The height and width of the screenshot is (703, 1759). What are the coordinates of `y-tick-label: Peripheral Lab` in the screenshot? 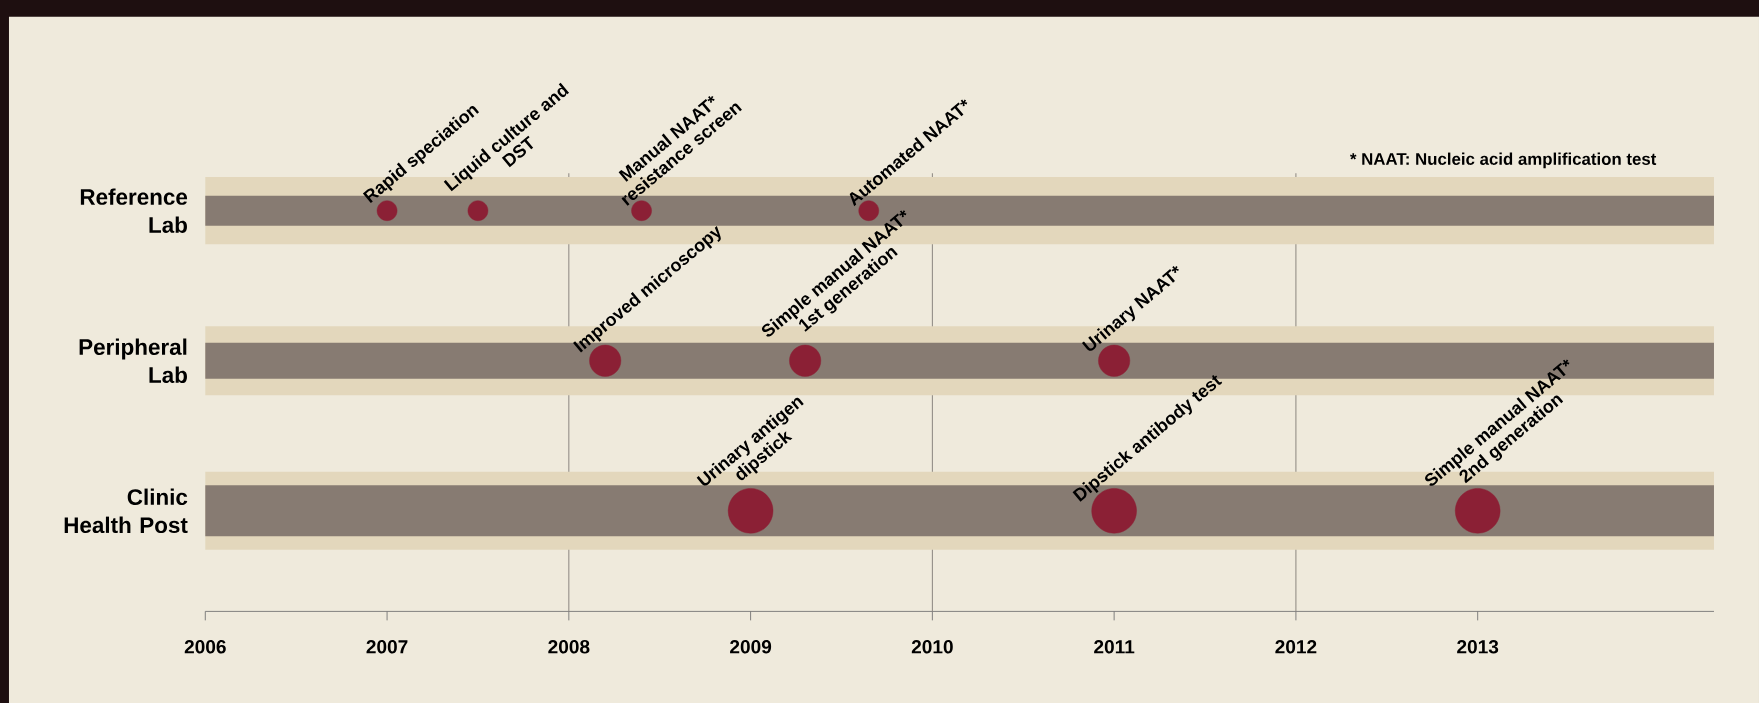 It's located at (133, 360).